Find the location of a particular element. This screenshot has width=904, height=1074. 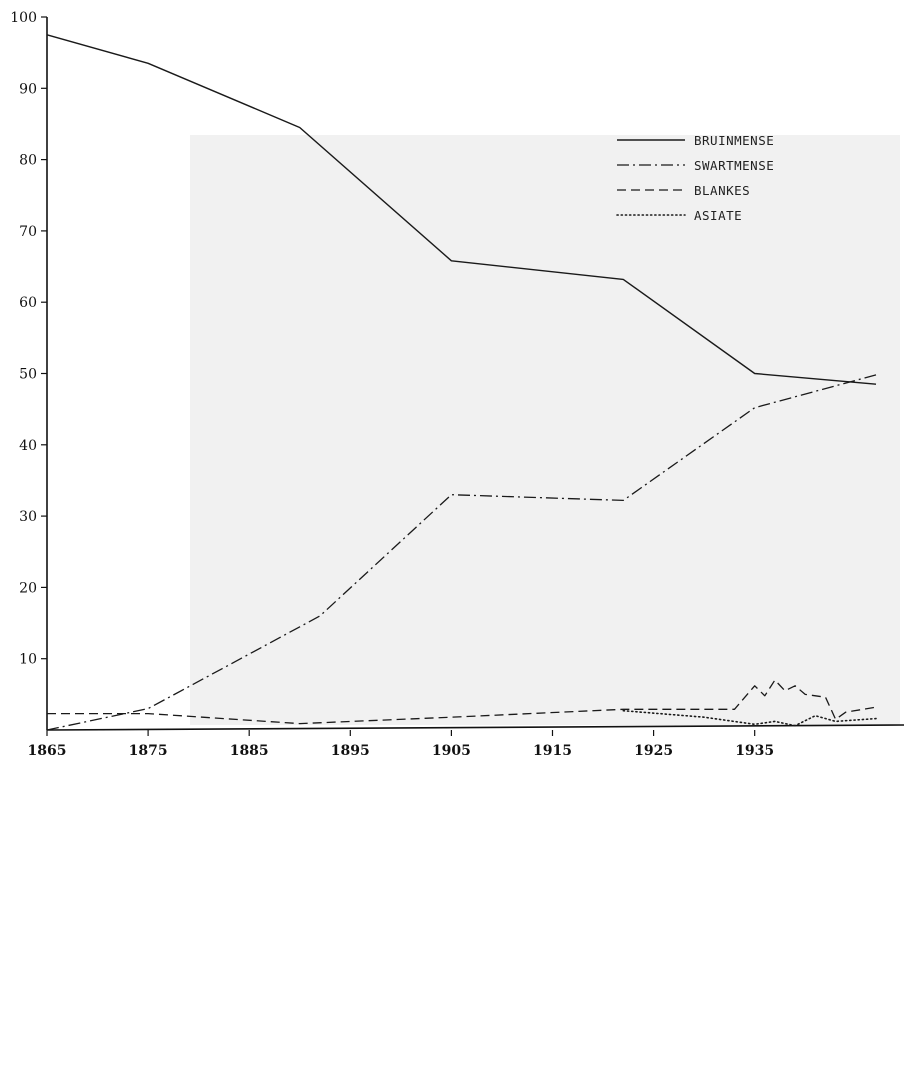

y-axis-ticks: 10 20 30 40 50 60 70 80 90 100 is located at coordinates (28, 339).